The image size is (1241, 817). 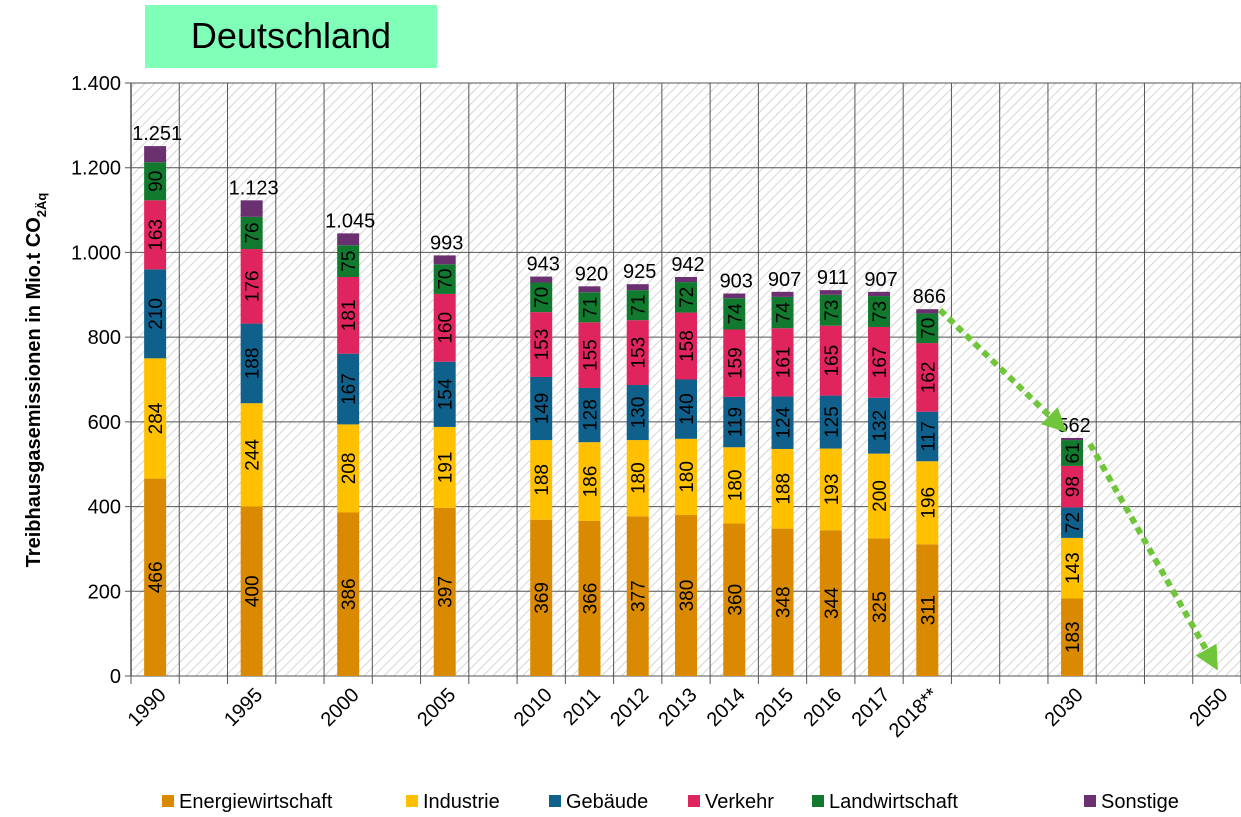 I want to click on x-tick-label: 2030, so click(x=1064, y=707).